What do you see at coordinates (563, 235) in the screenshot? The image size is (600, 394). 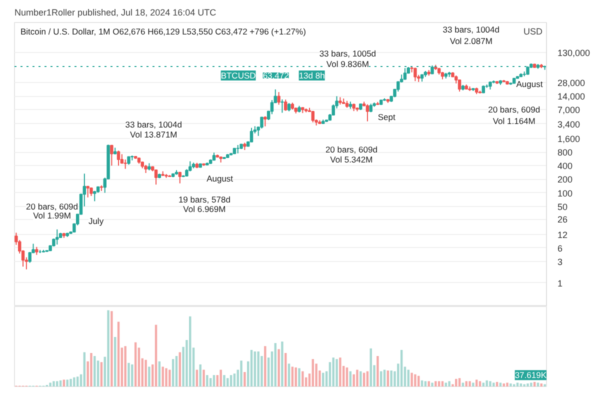 I see `y-tick-label: 12` at bounding box center [563, 235].